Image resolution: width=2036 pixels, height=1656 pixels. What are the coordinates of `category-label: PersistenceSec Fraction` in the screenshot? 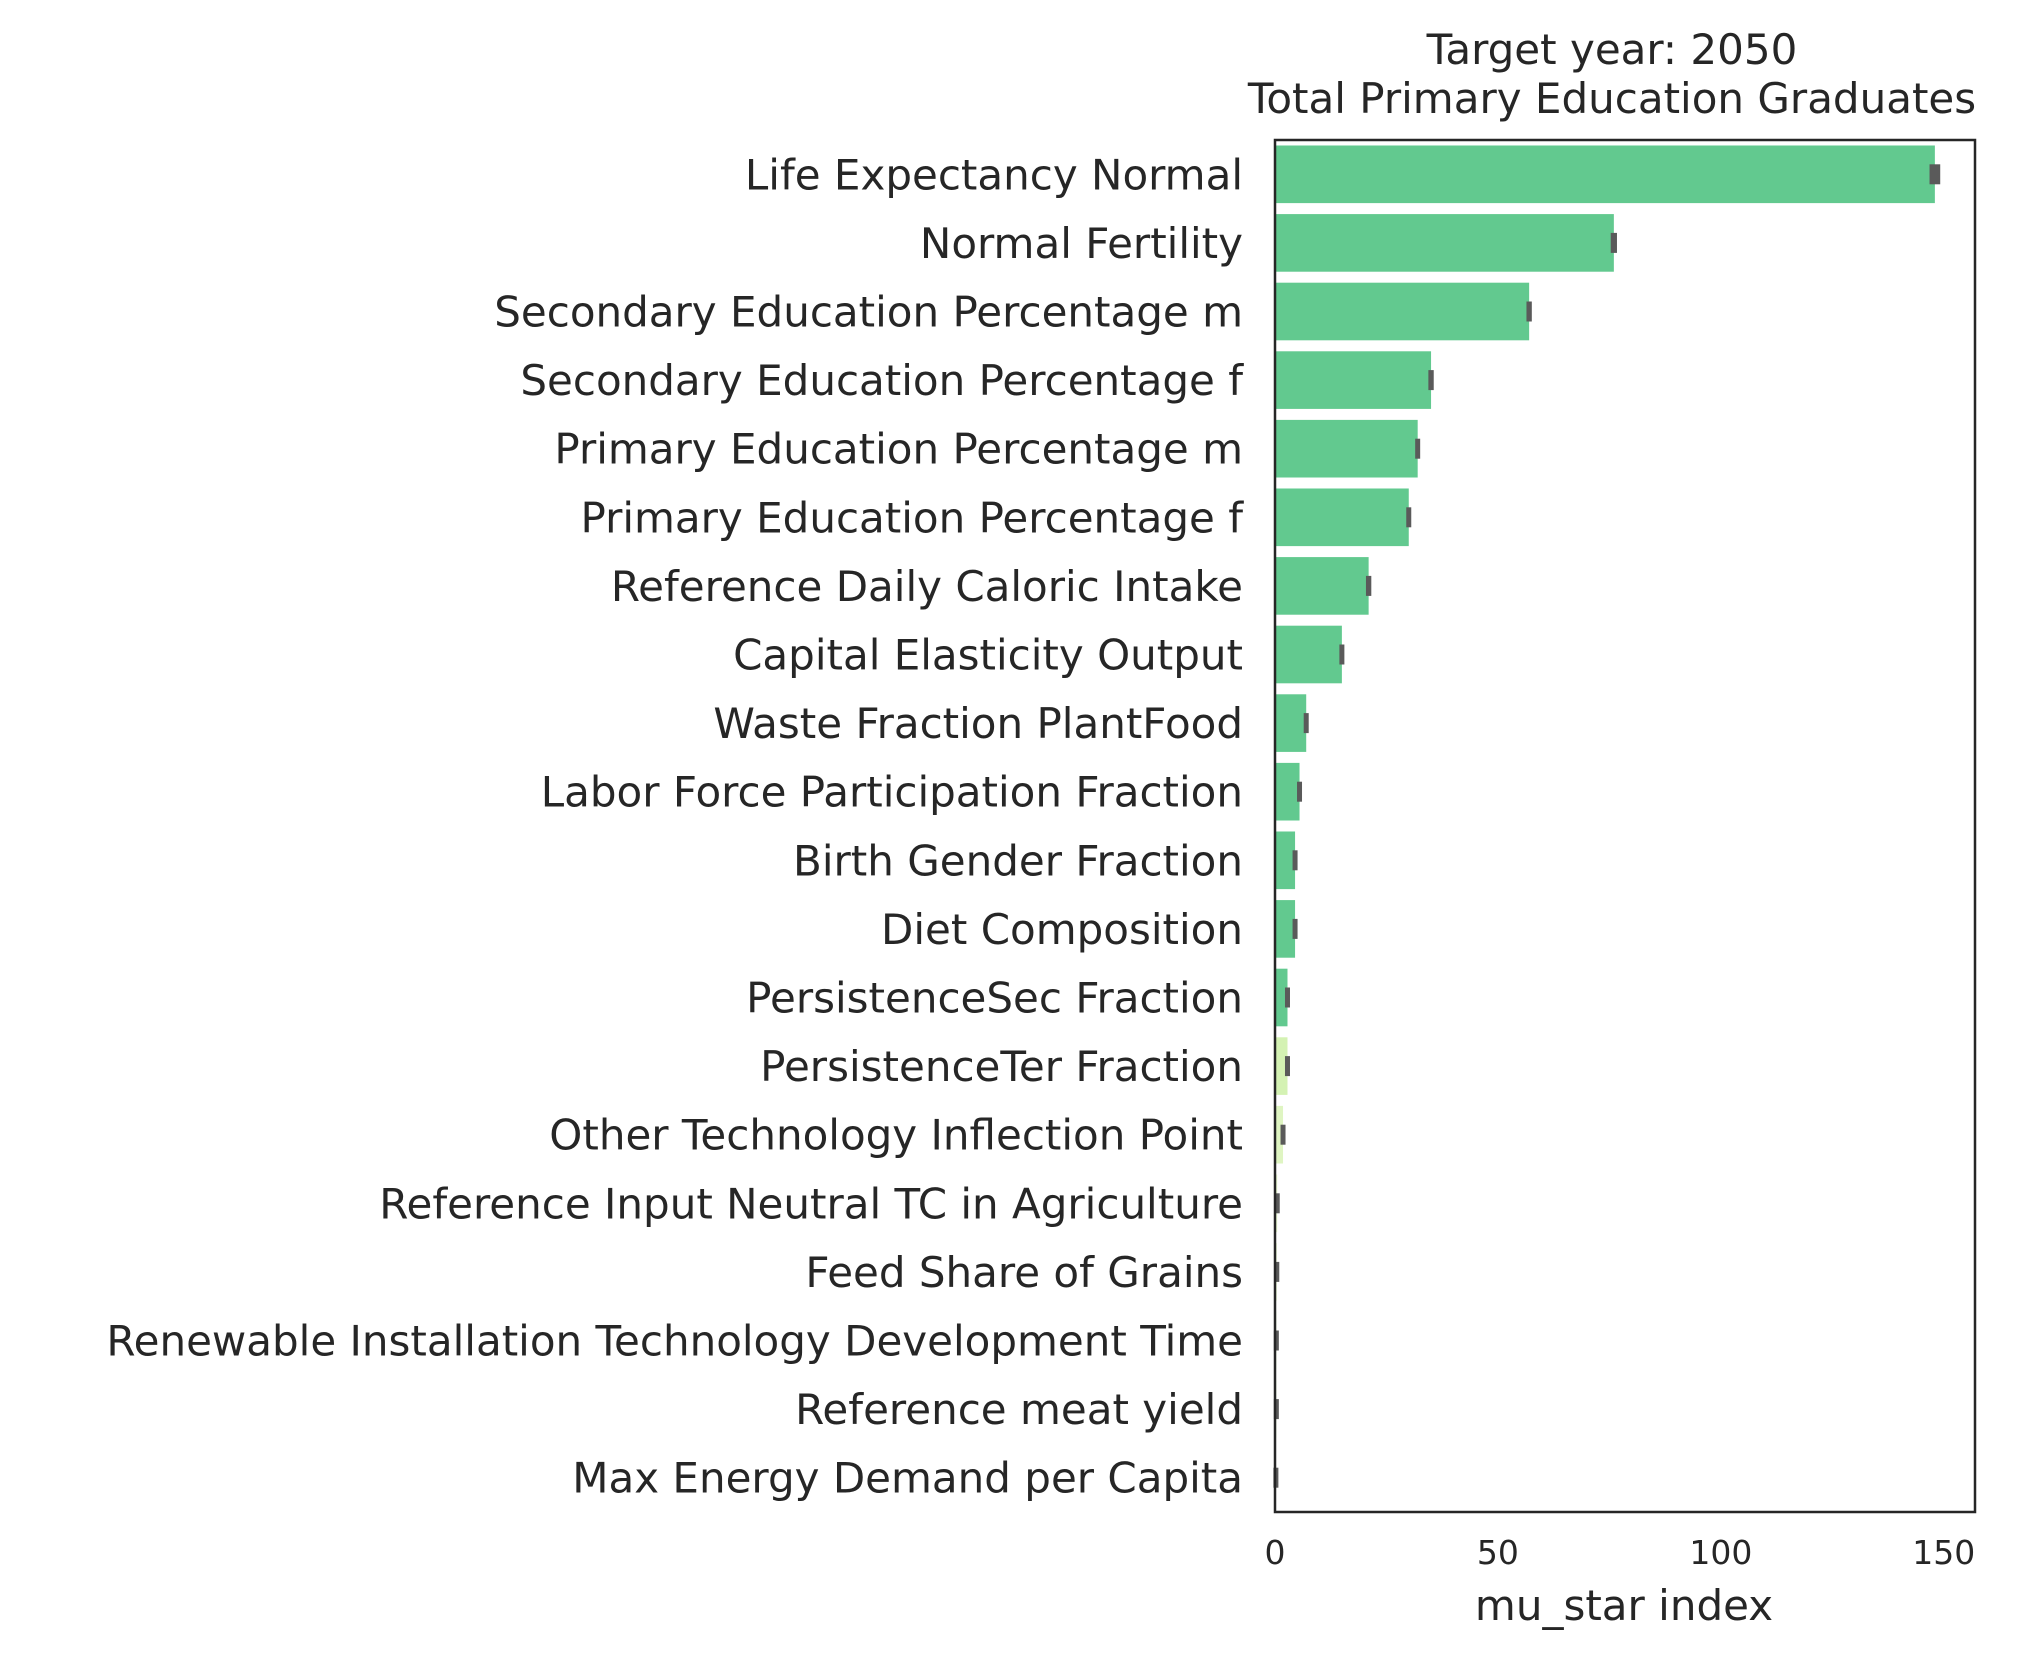 It's located at (994, 998).